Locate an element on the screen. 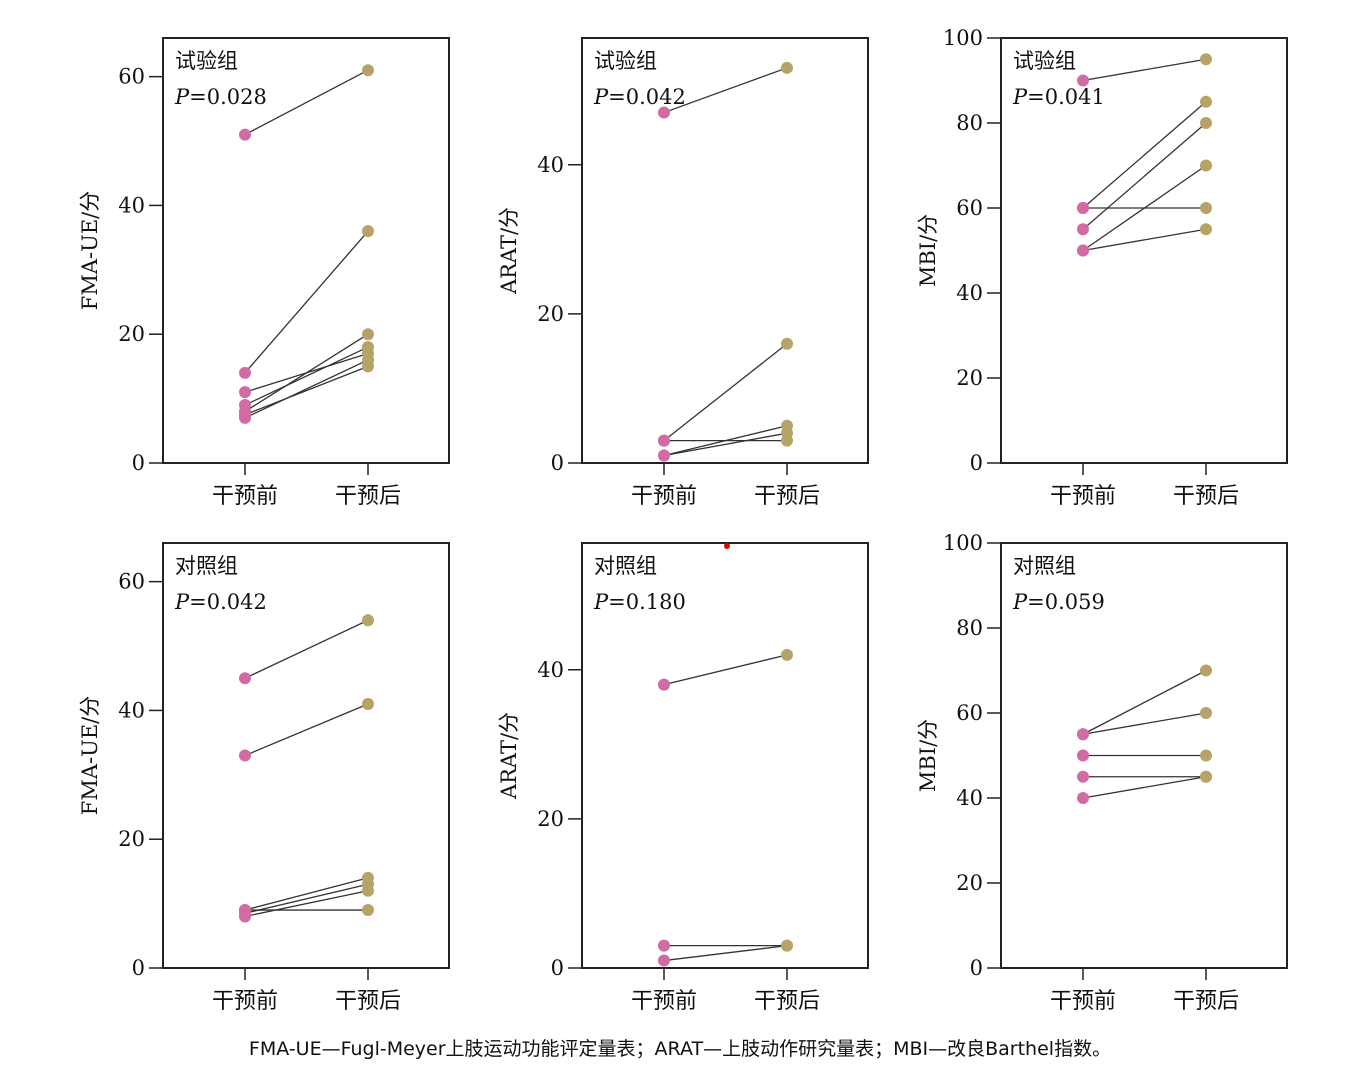 Image resolution: width=1360 pixels, height=1072 pixels. group-label: 对照组 is located at coordinates (625, 566).